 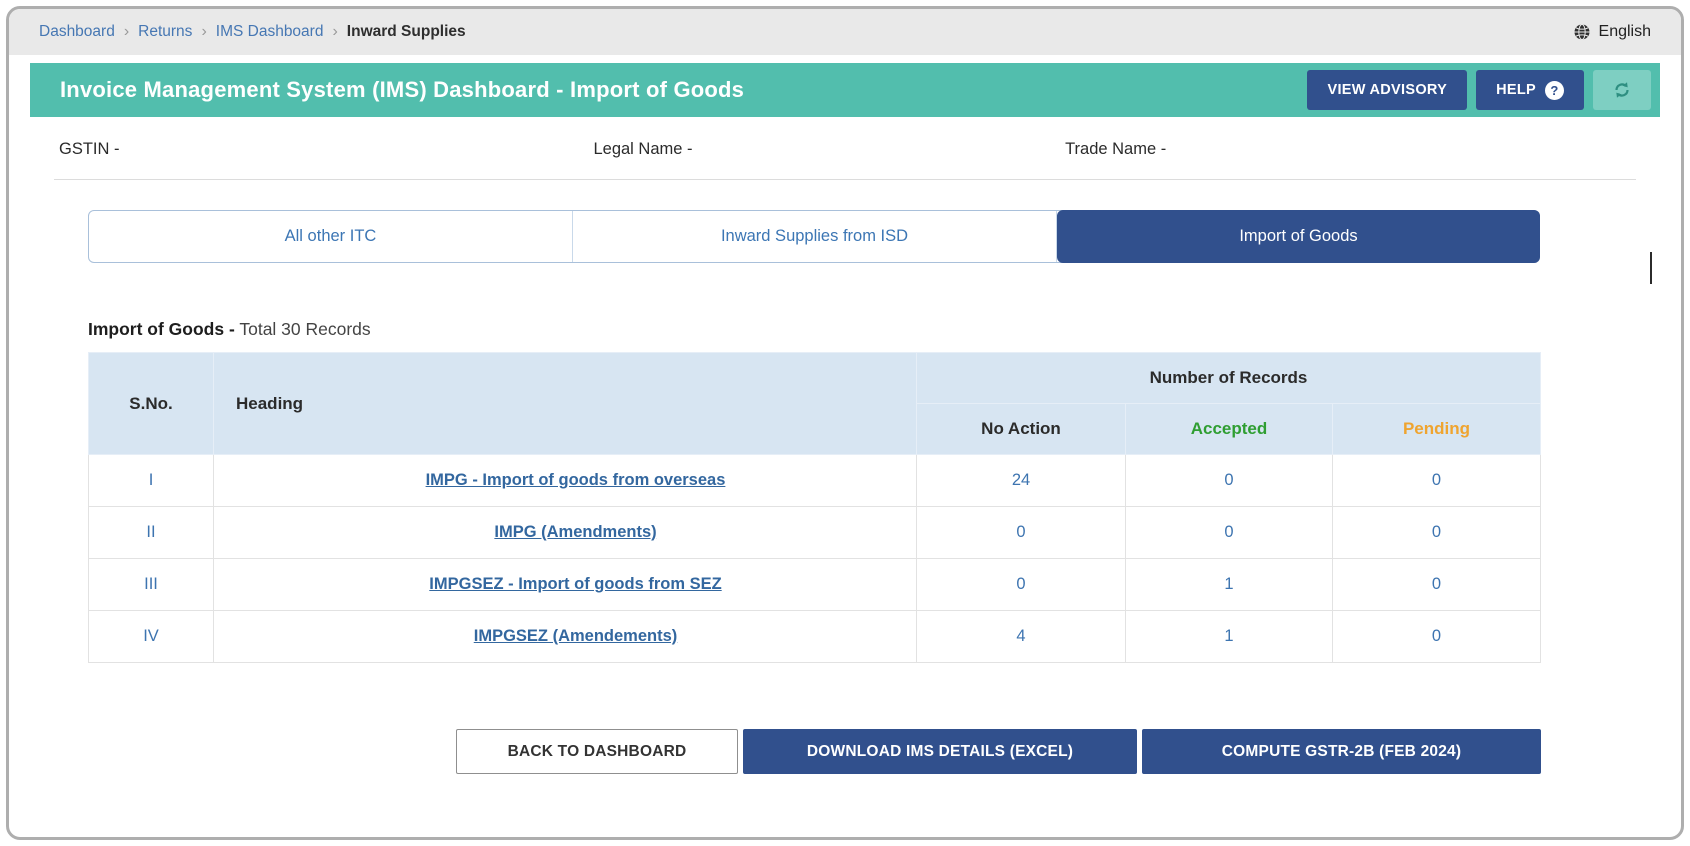 What do you see at coordinates (77, 31) in the screenshot?
I see `breadcrumb-dashboard: Dashboard` at bounding box center [77, 31].